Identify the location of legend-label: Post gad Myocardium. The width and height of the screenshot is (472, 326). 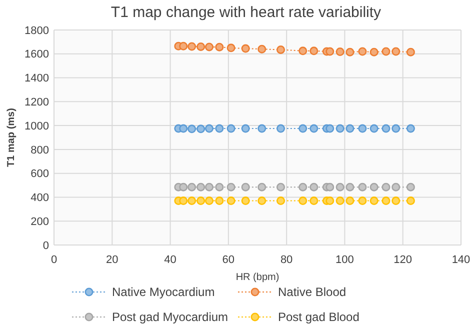
(170, 317).